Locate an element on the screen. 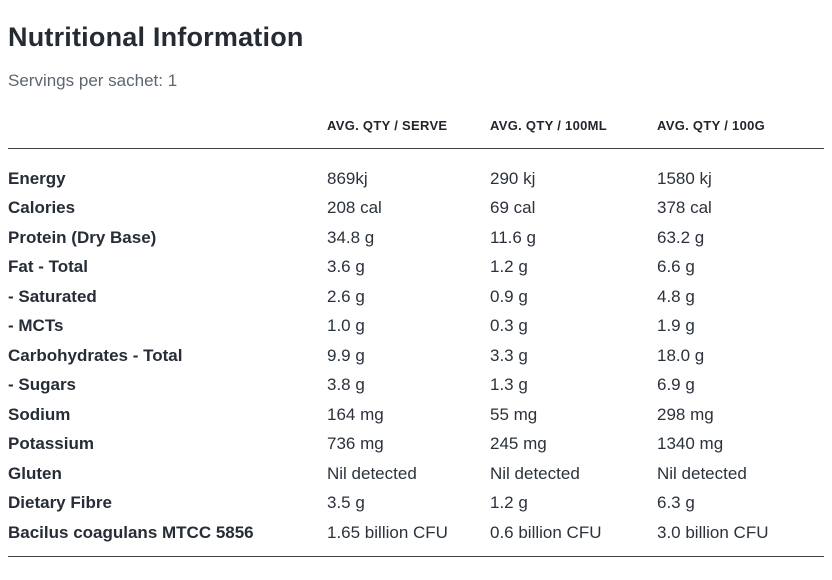 The height and width of the screenshot is (580, 832). nutrient-label: - Saturated is located at coordinates (52, 296).